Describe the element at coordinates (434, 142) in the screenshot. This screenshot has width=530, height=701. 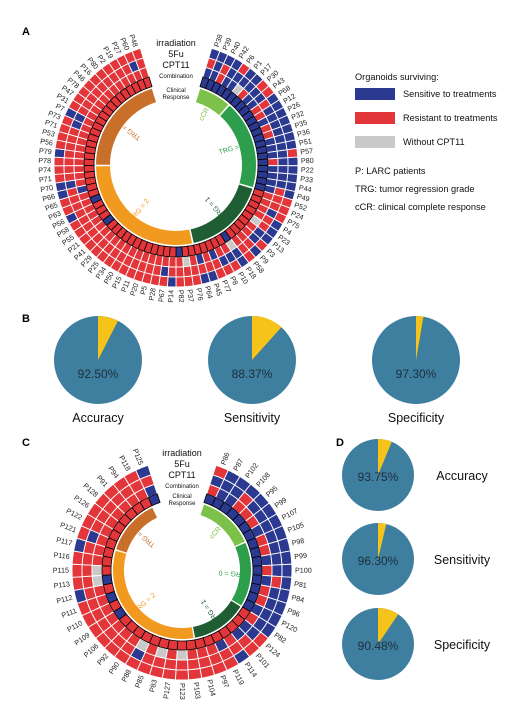
I see `legend-label-without: Without CPT11` at that location.